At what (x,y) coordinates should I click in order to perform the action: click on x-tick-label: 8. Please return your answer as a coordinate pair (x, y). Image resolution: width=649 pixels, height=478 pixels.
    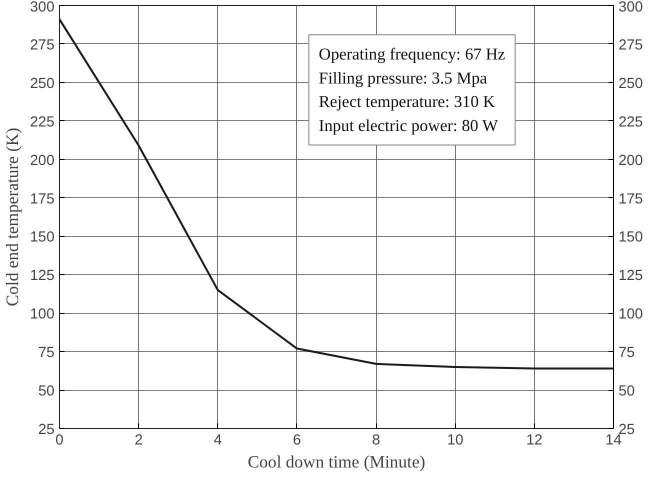
    Looking at the image, I should click on (376, 440).